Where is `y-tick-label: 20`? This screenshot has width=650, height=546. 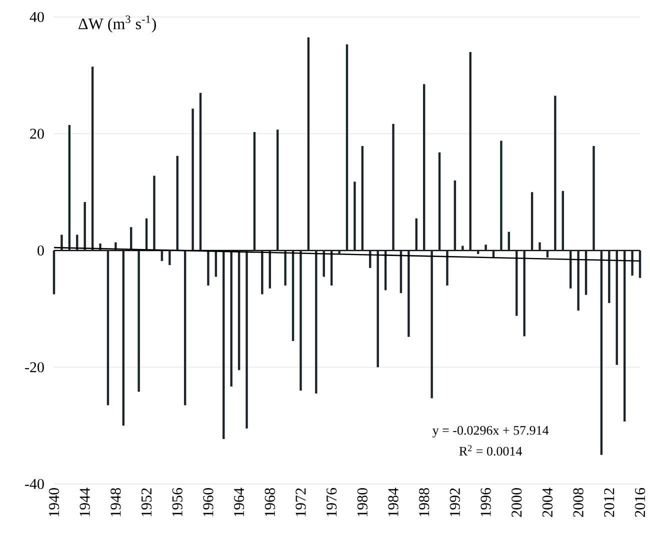 y-tick-label: 20 is located at coordinates (37, 133).